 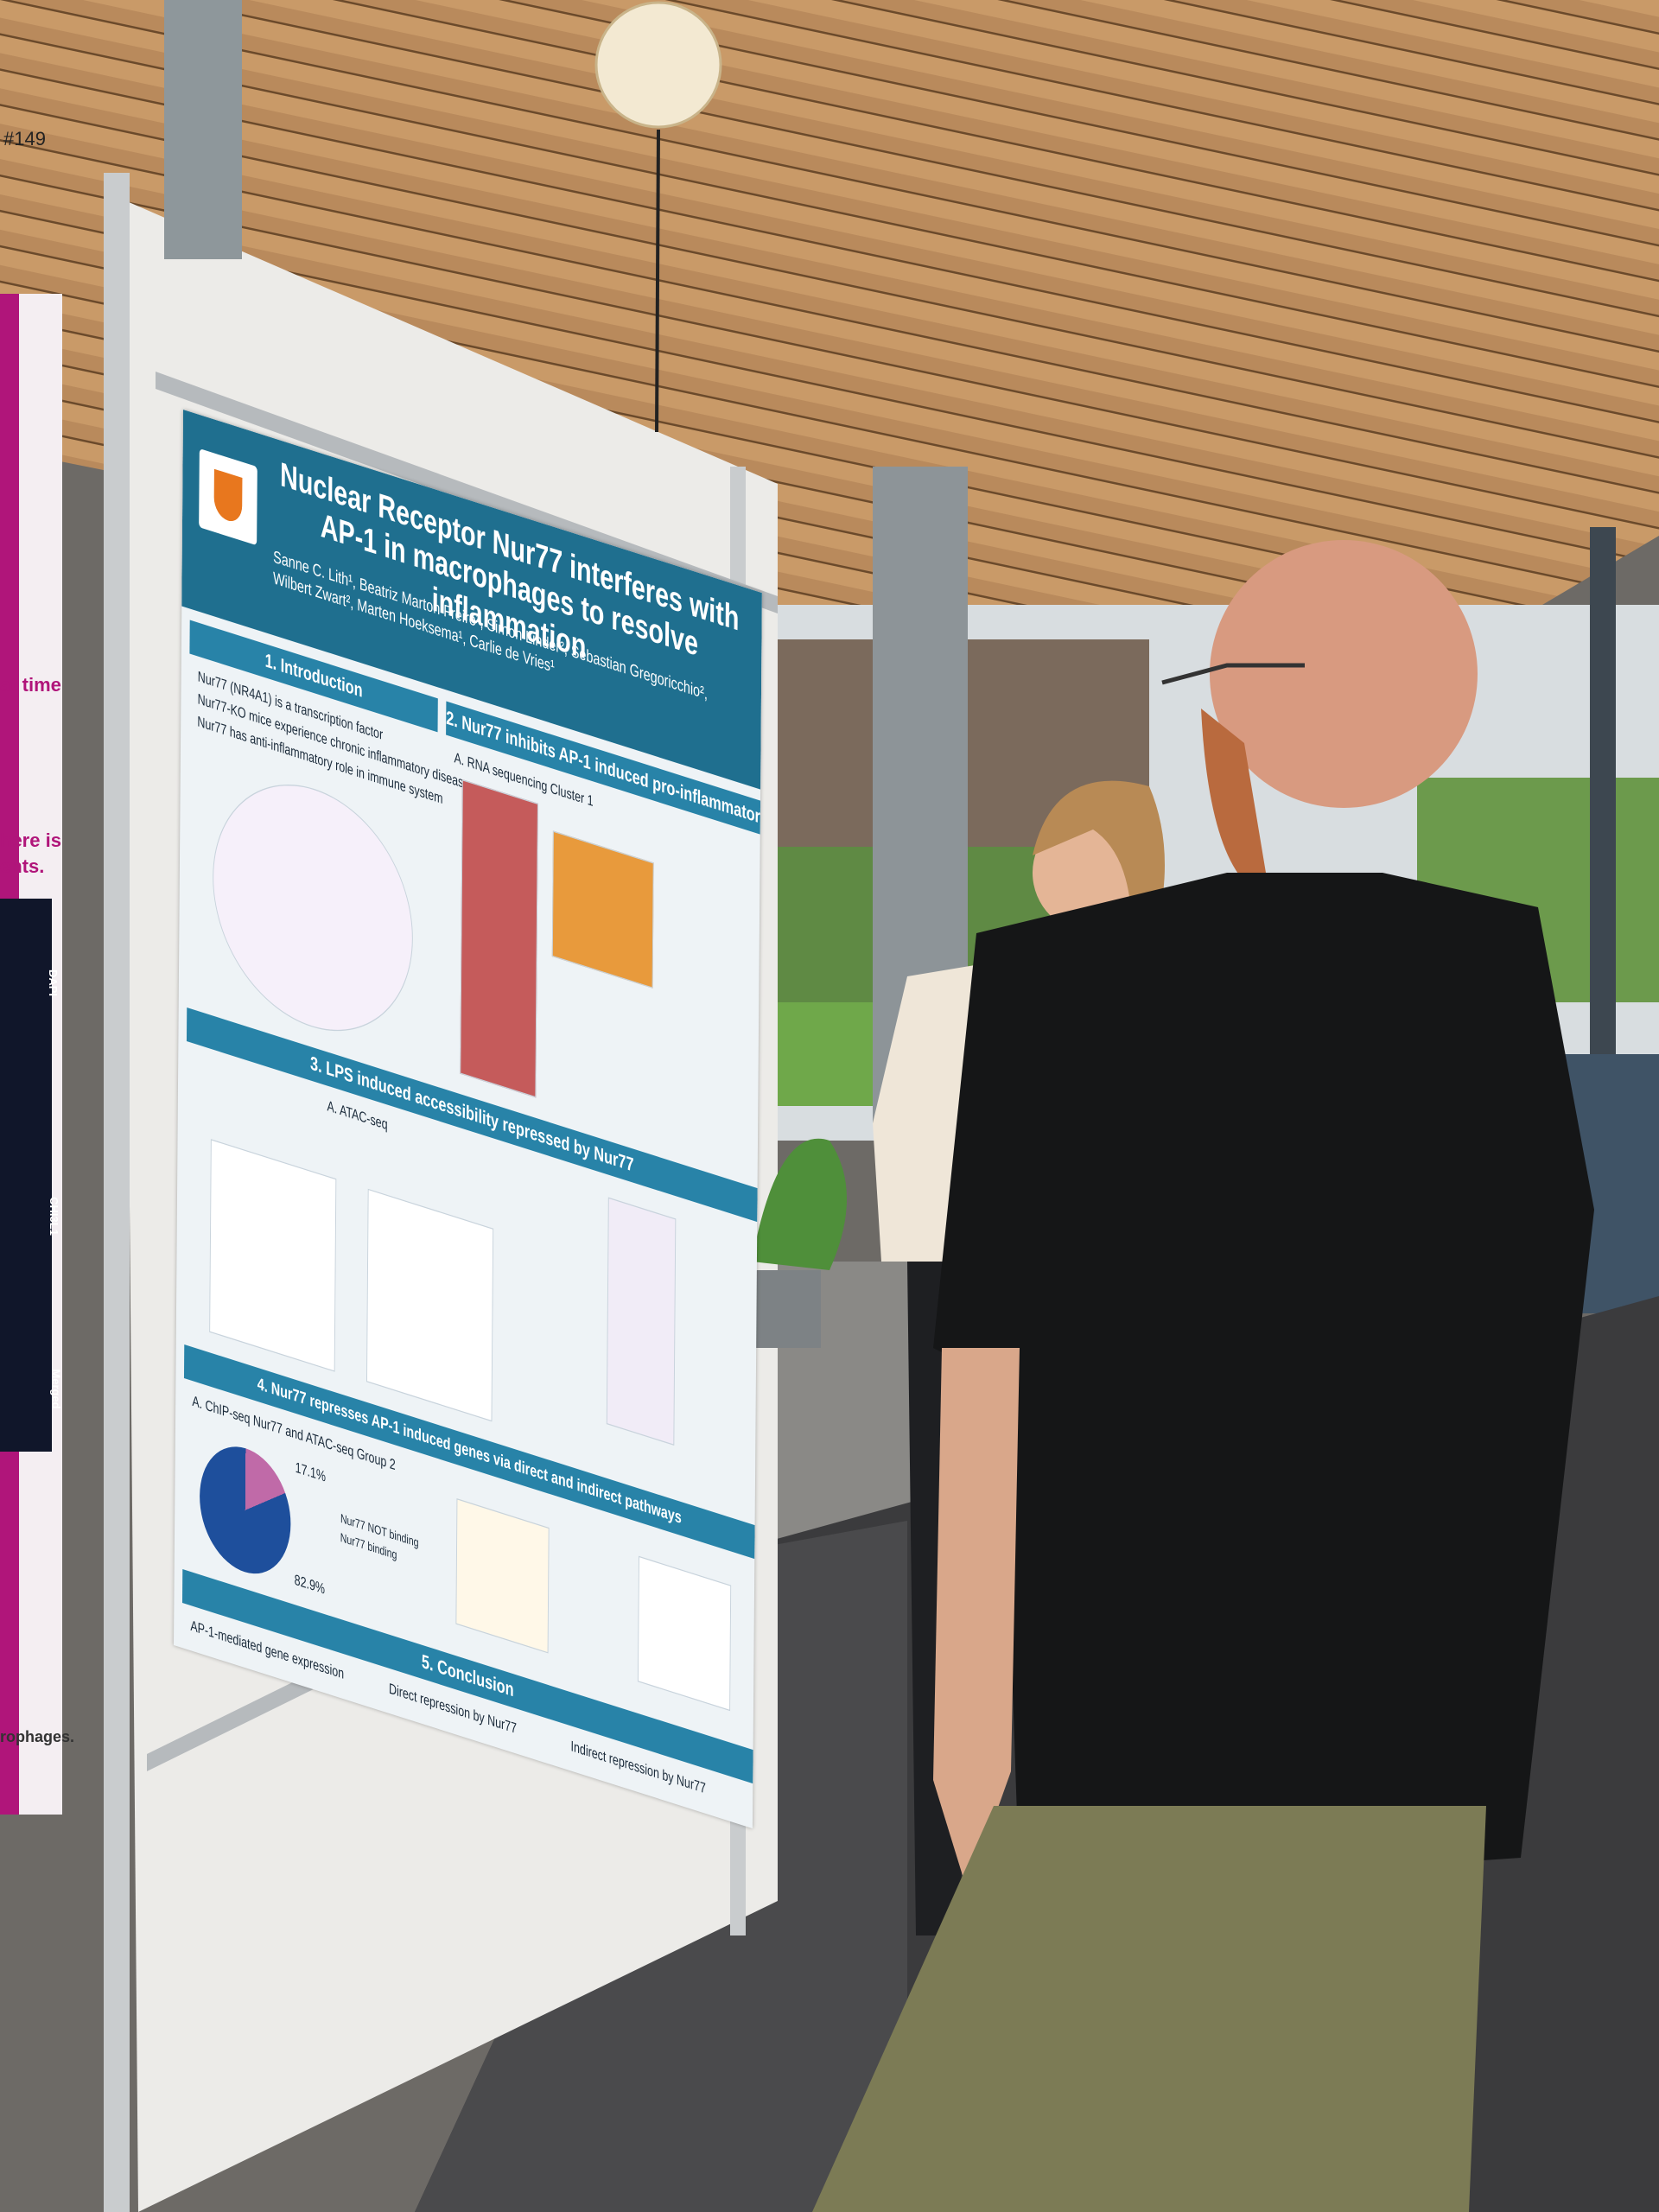 I want to click on ceiling-pipe, so click(x=203, y=129).